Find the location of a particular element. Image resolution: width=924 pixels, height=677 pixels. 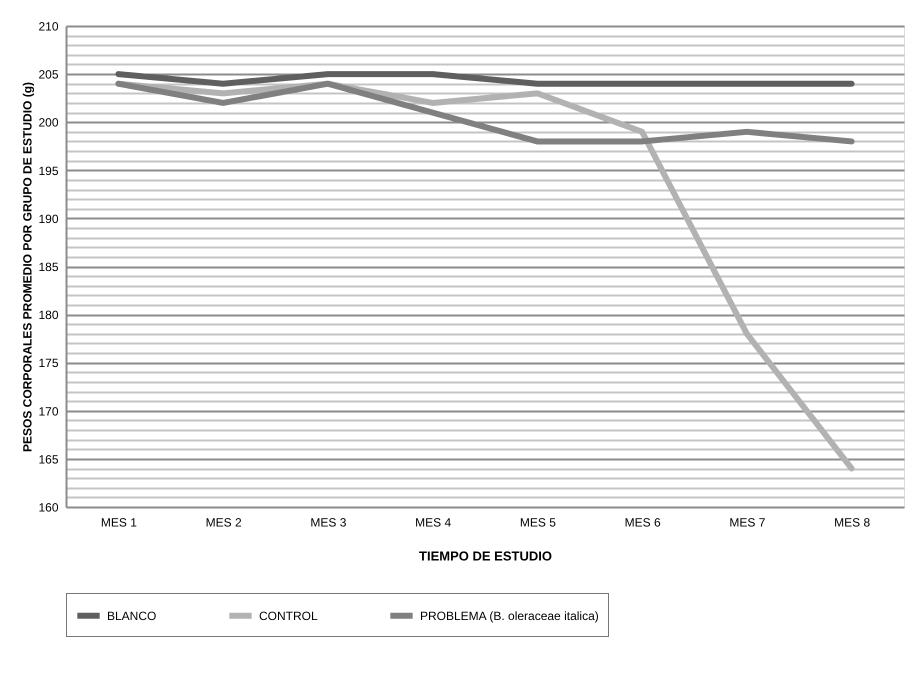

x-tick-label: MES 3 is located at coordinates (328, 523).